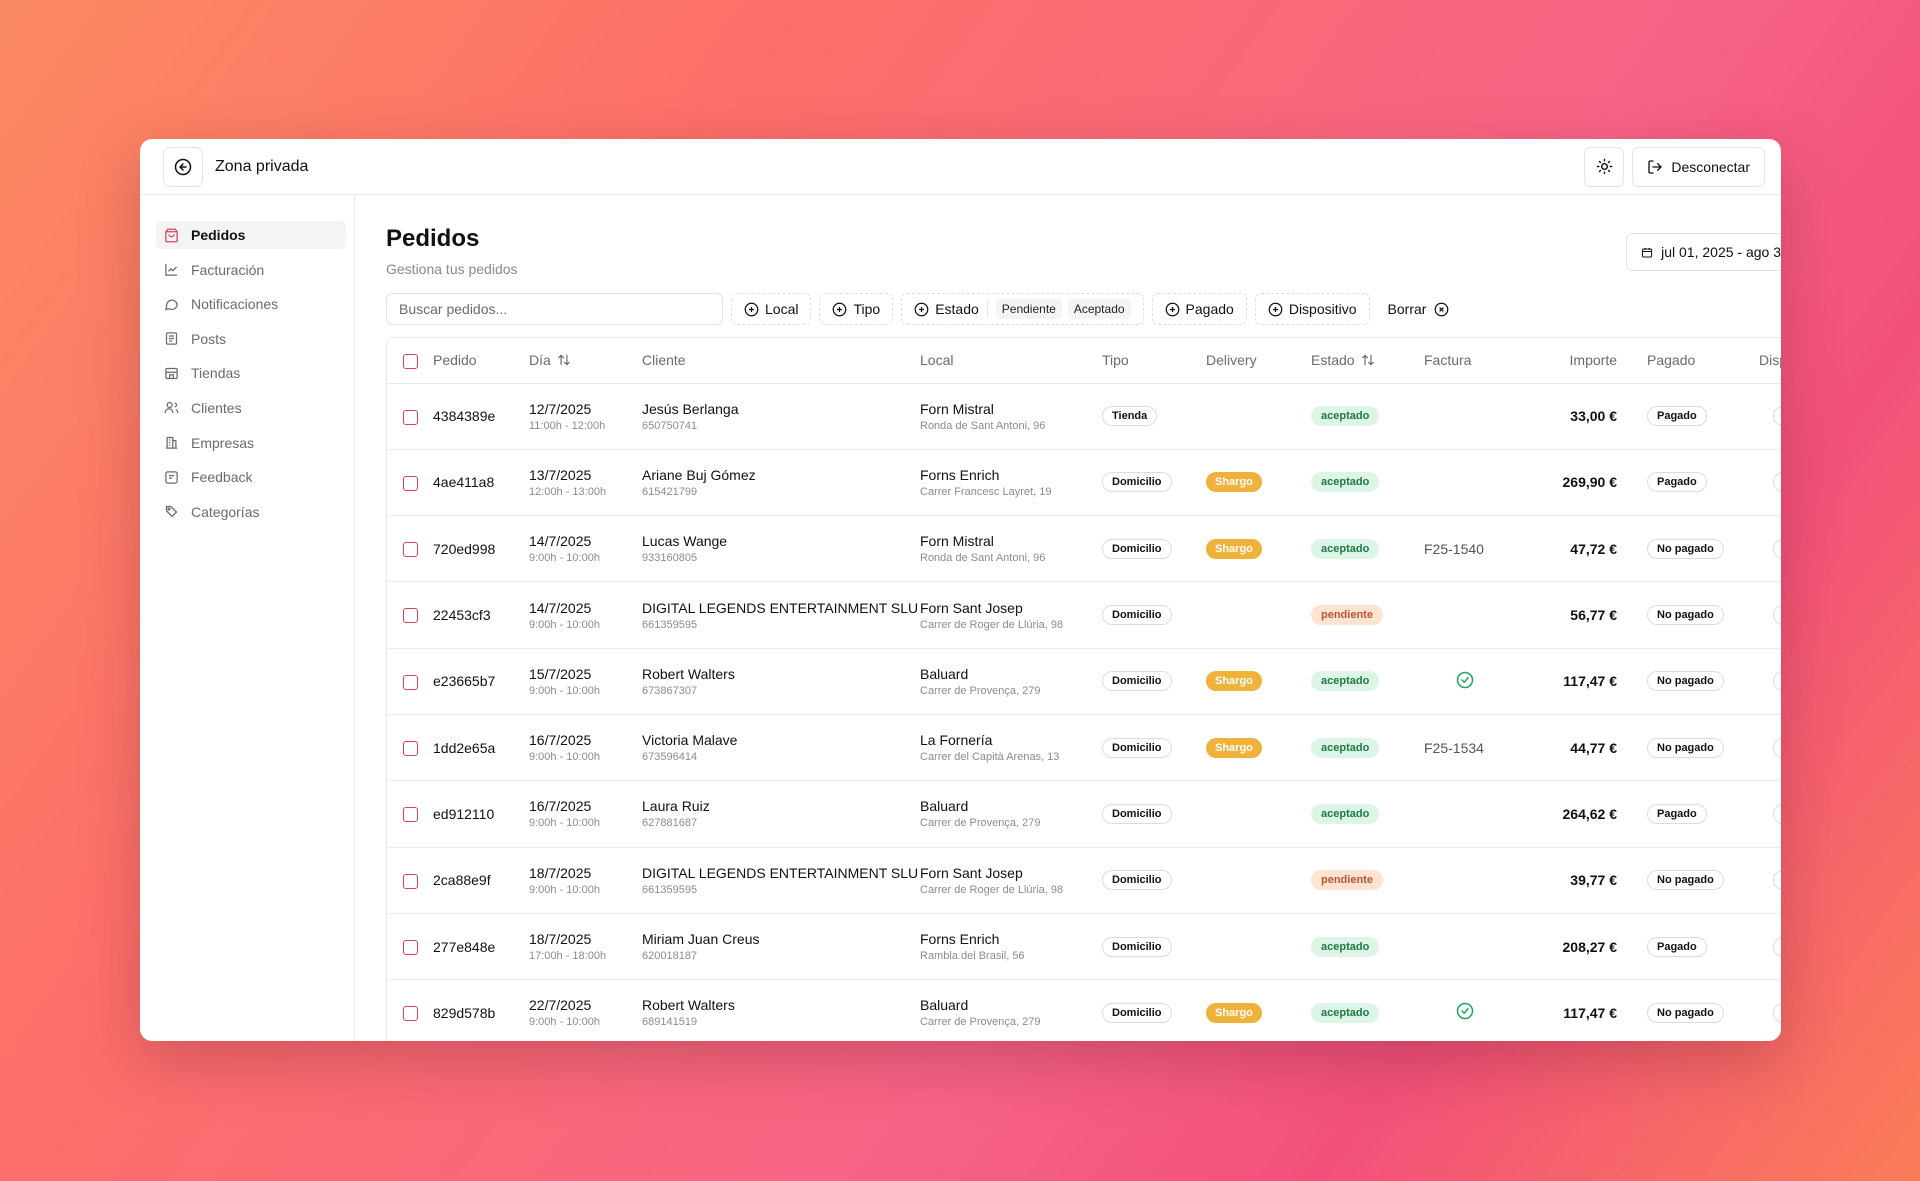 The width and height of the screenshot is (1920, 1181). What do you see at coordinates (1419, 309) in the screenshot?
I see `clear-filters-button: Borrar` at bounding box center [1419, 309].